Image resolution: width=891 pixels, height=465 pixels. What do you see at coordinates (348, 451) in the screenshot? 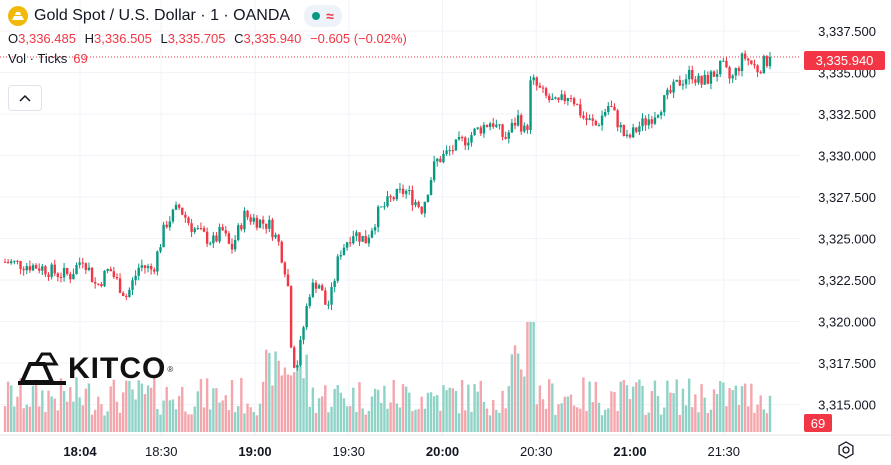
I see `x-tick-label: 19:30` at bounding box center [348, 451].